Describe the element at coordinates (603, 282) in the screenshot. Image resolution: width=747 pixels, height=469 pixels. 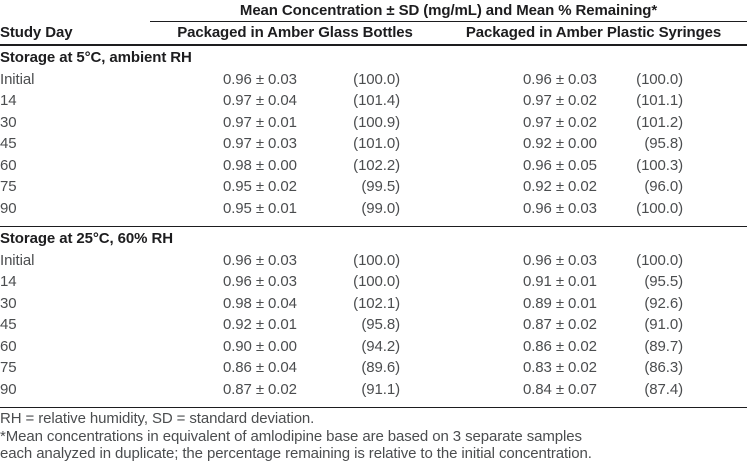
I see `syringe-value-pair: 0.91 ± 0.01 (95.5)` at that location.